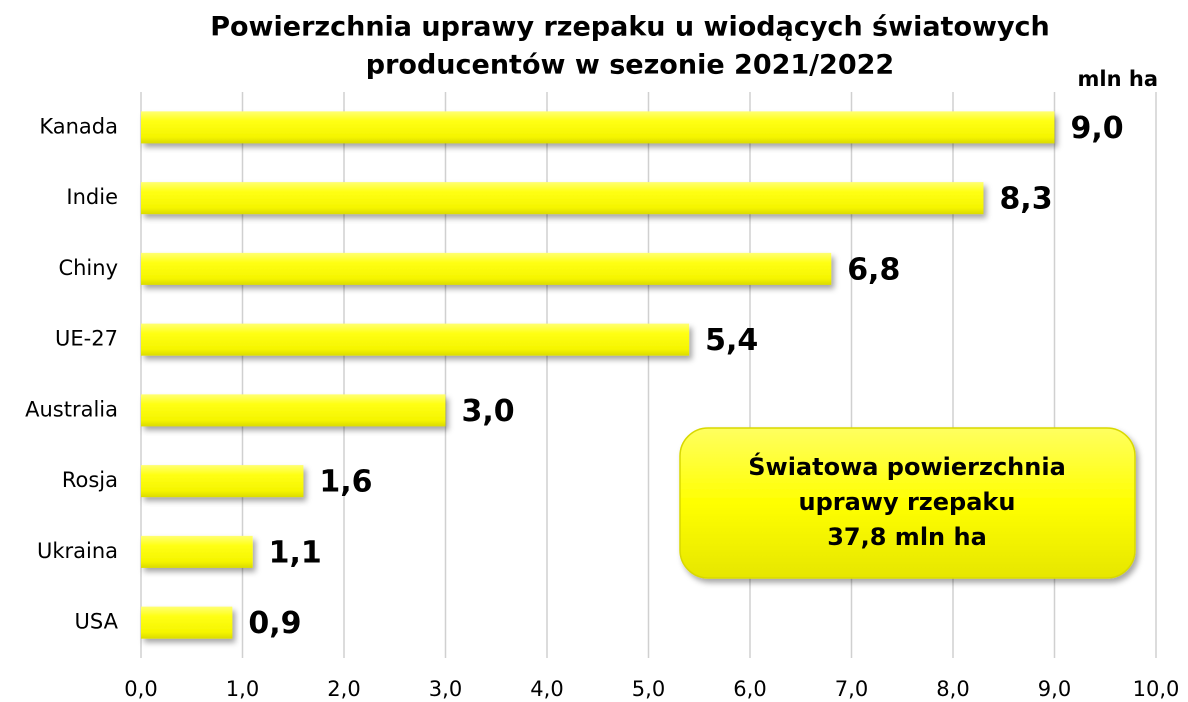 The image size is (1188, 702). Describe the element at coordinates (88, 268) in the screenshot. I see `y-tick-label: Chiny` at that location.